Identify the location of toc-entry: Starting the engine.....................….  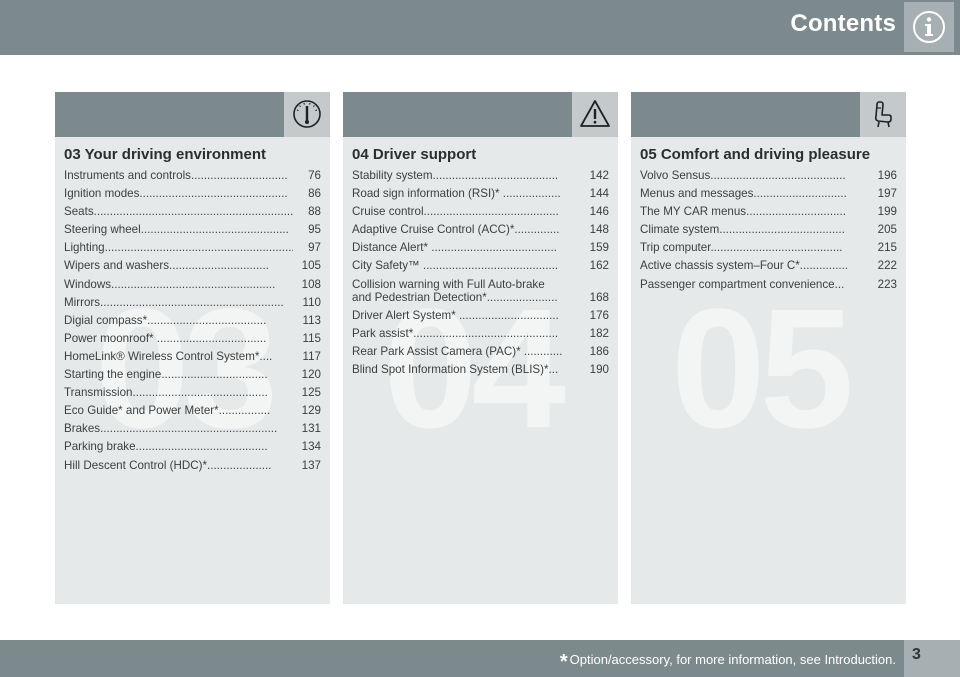
(192, 375).